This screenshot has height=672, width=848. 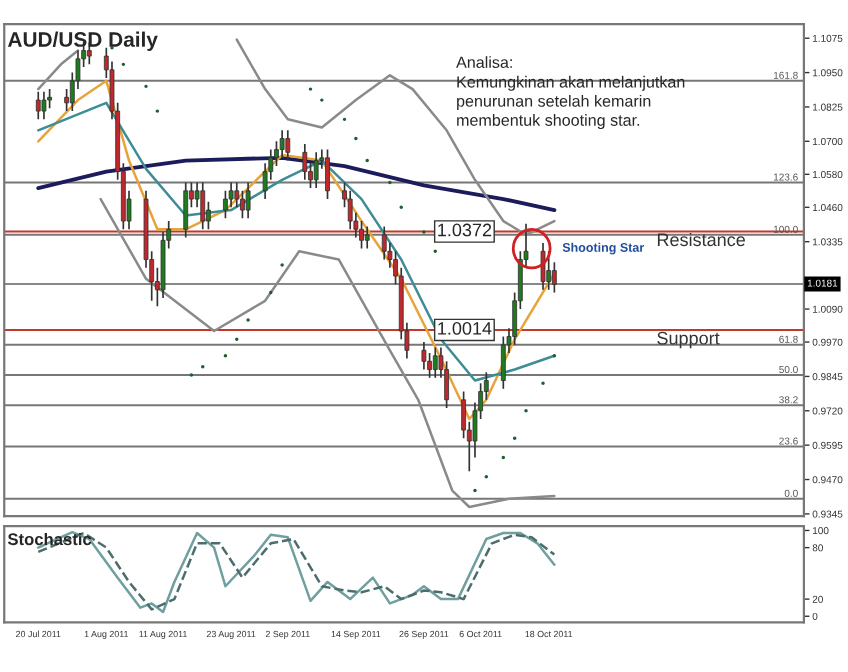 I want to click on ref-line-label: 1.0372, so click(x=465, y=230).